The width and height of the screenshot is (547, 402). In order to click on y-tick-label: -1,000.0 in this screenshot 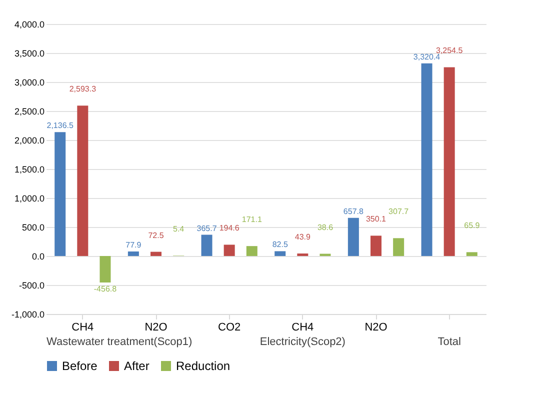, I will do `click(27, 315)`.